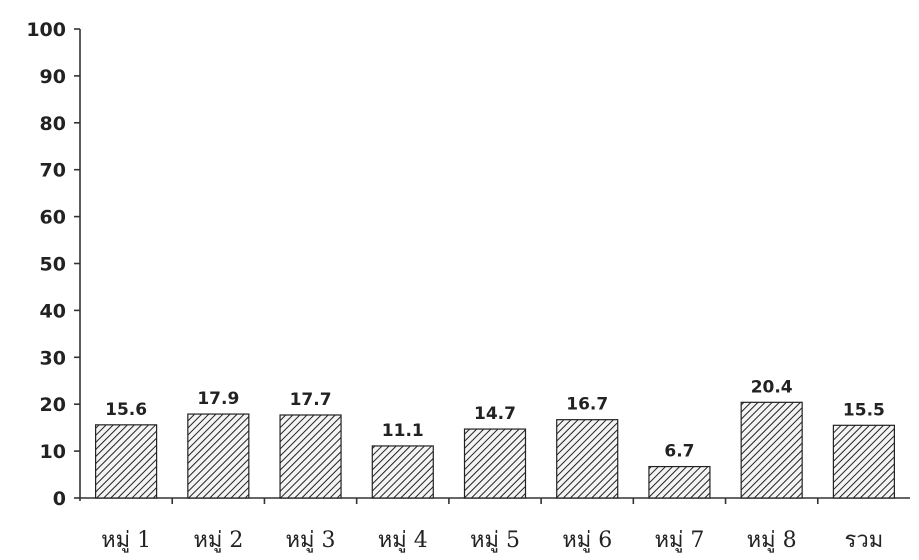 Image resolution: width=919 pixels, height=560 pixels. Describe the element at coordinates (772, 387) in the screenshot. I see `data-label: 20.4` at that location.